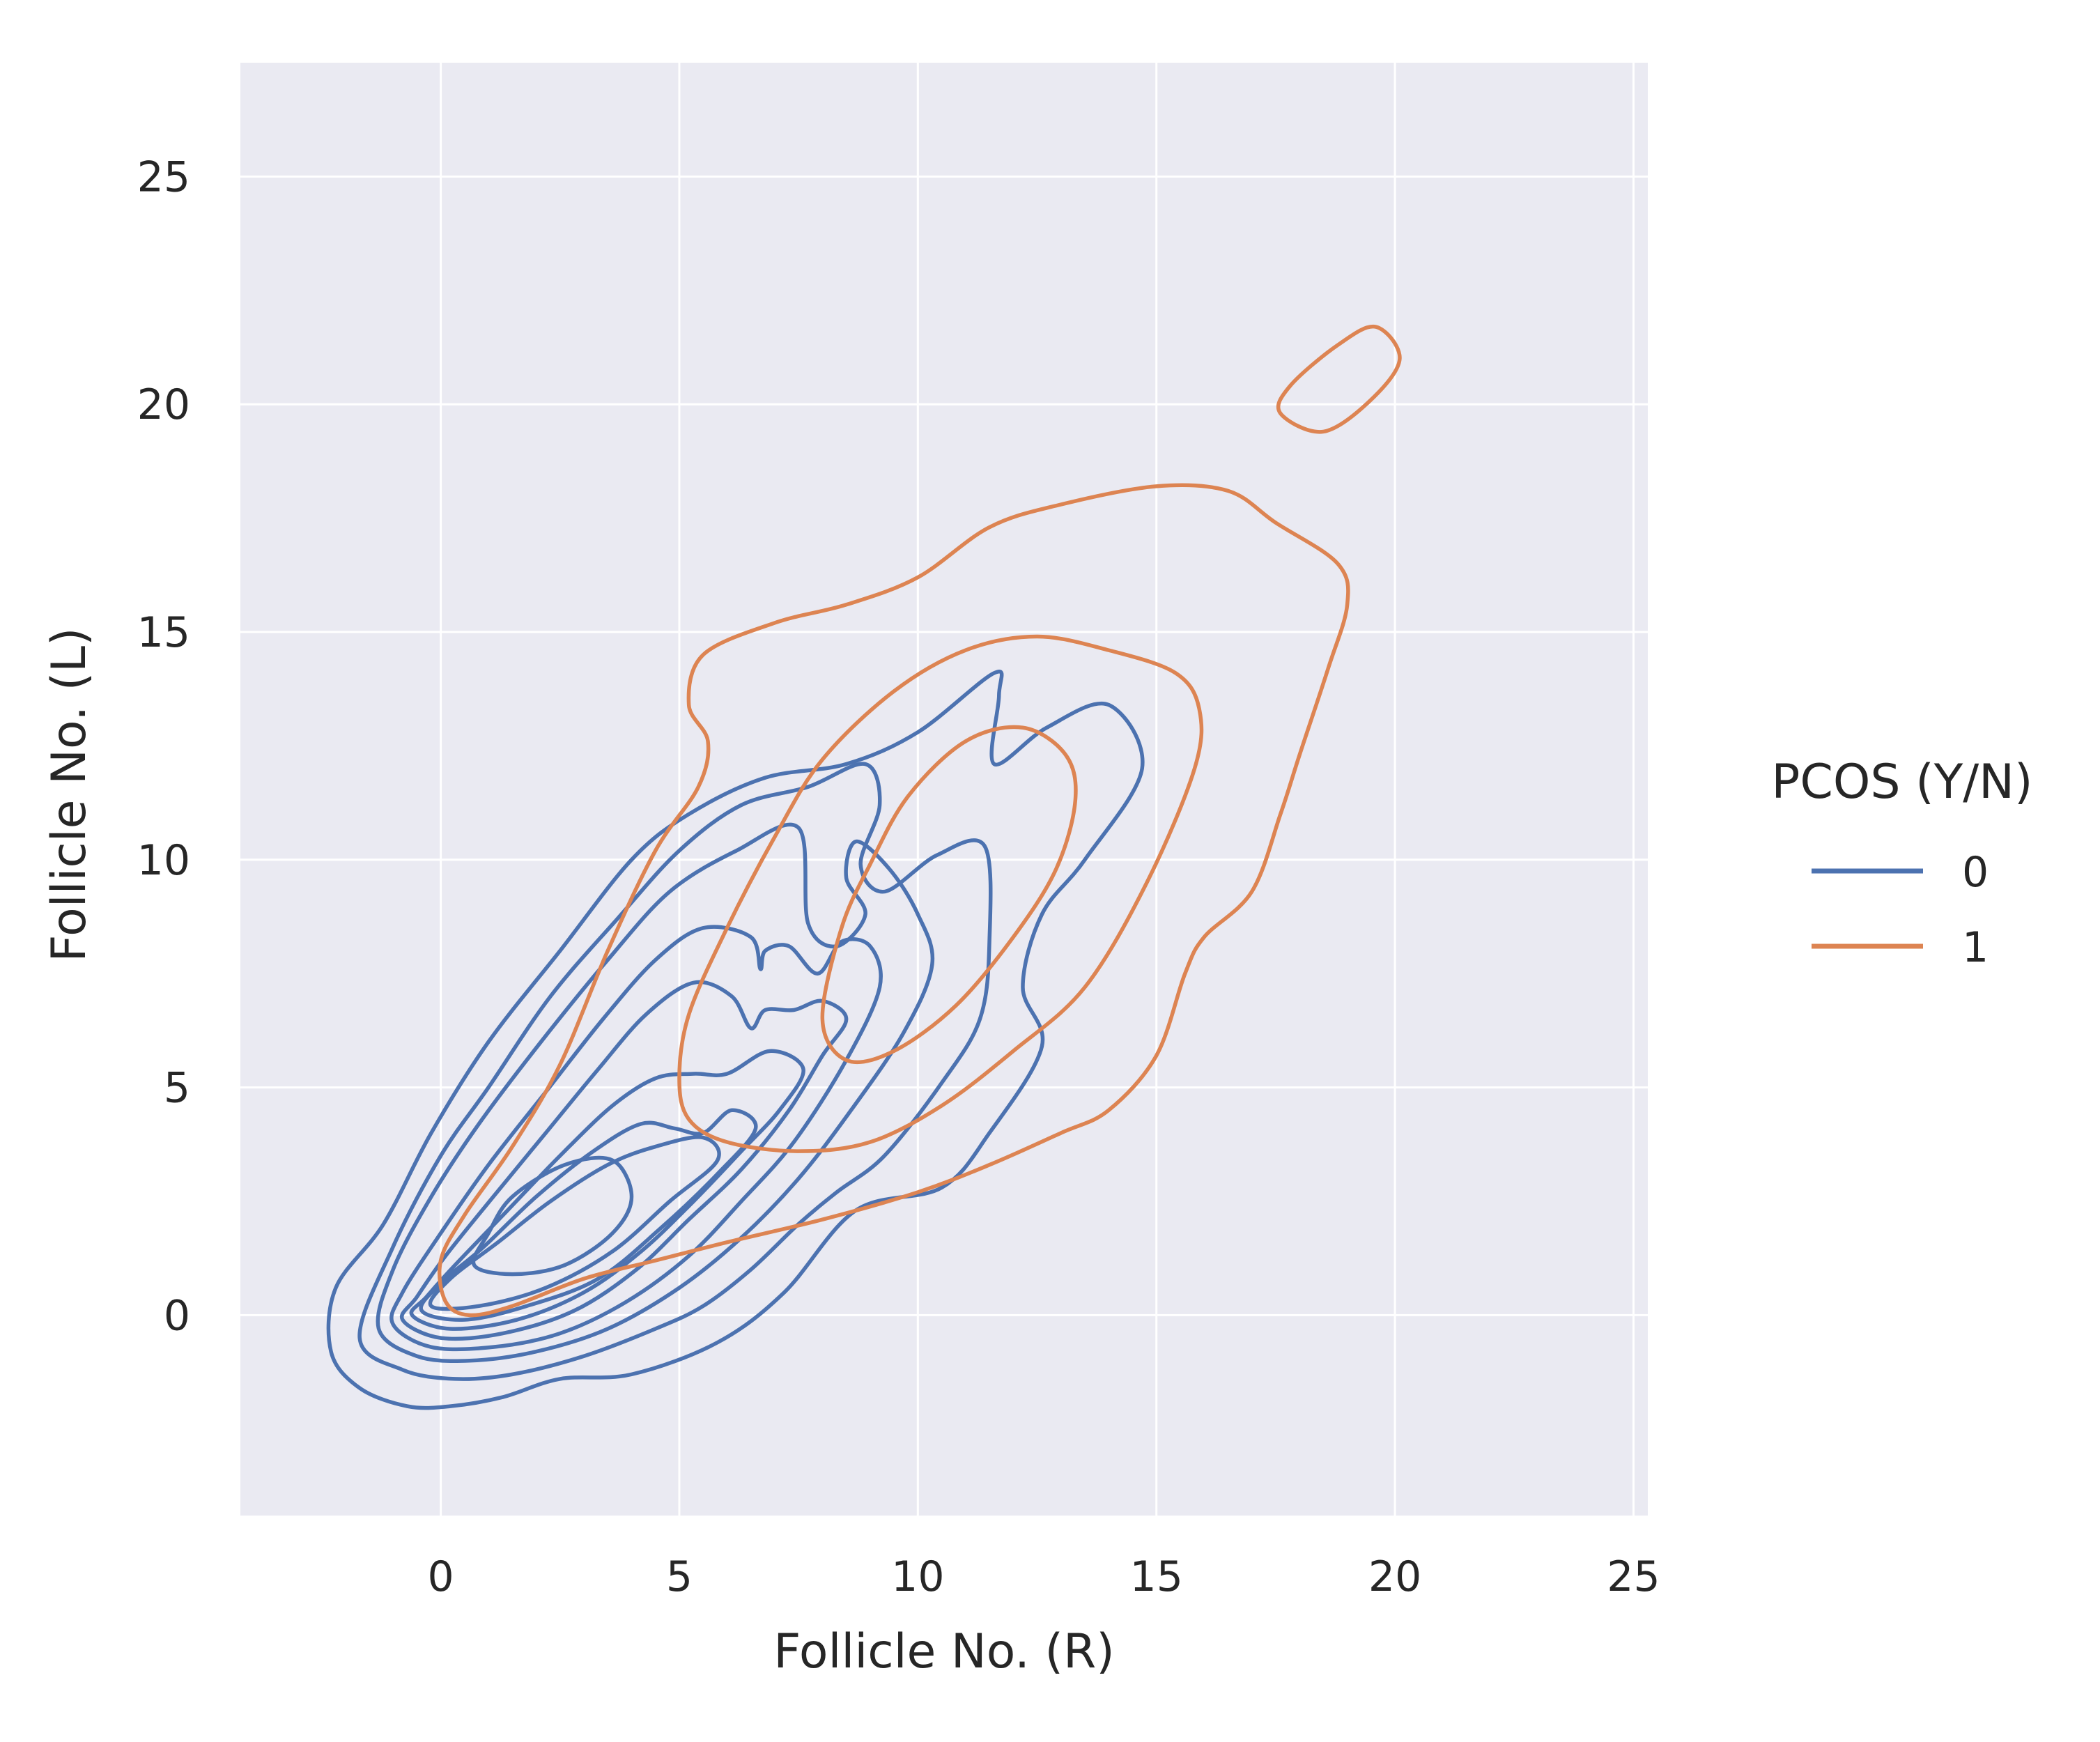  I want to click on x-tick-label: 25, so click(1633, 1577).